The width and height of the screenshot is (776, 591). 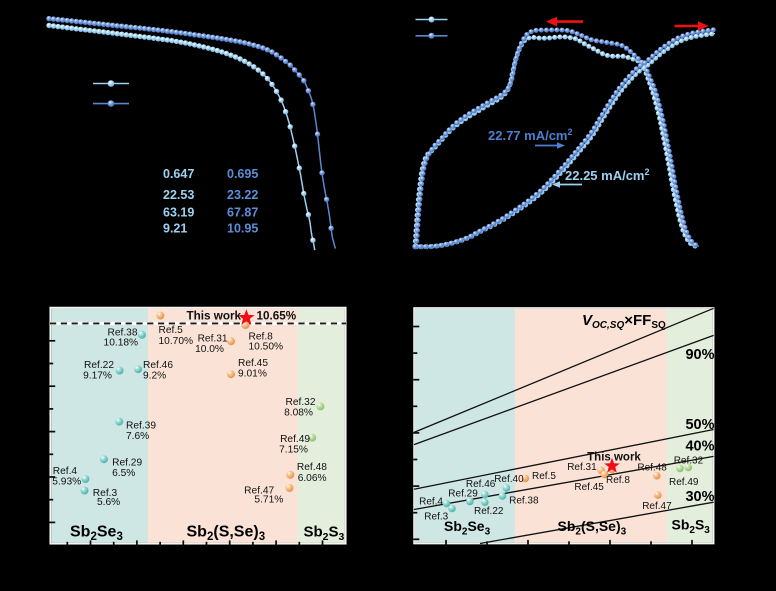 What do you see at coordinates (298, 412) in the screenshot?
I see `svg-text: 8.08%` at bounding box center [298, 412].